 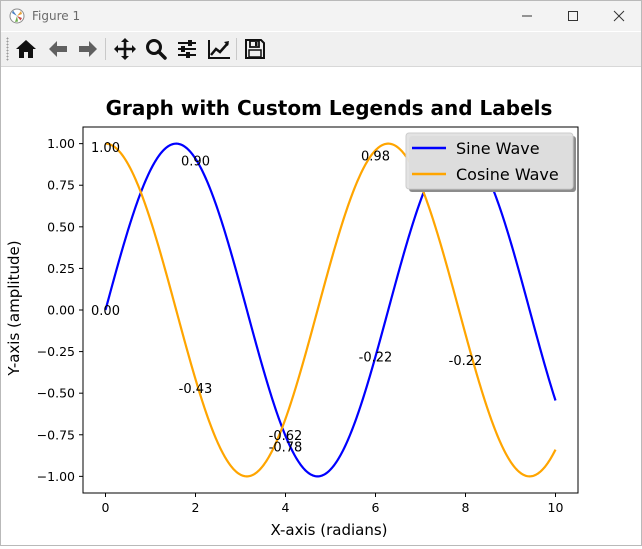 I want to click on home-button, so click(x=26, y=49).